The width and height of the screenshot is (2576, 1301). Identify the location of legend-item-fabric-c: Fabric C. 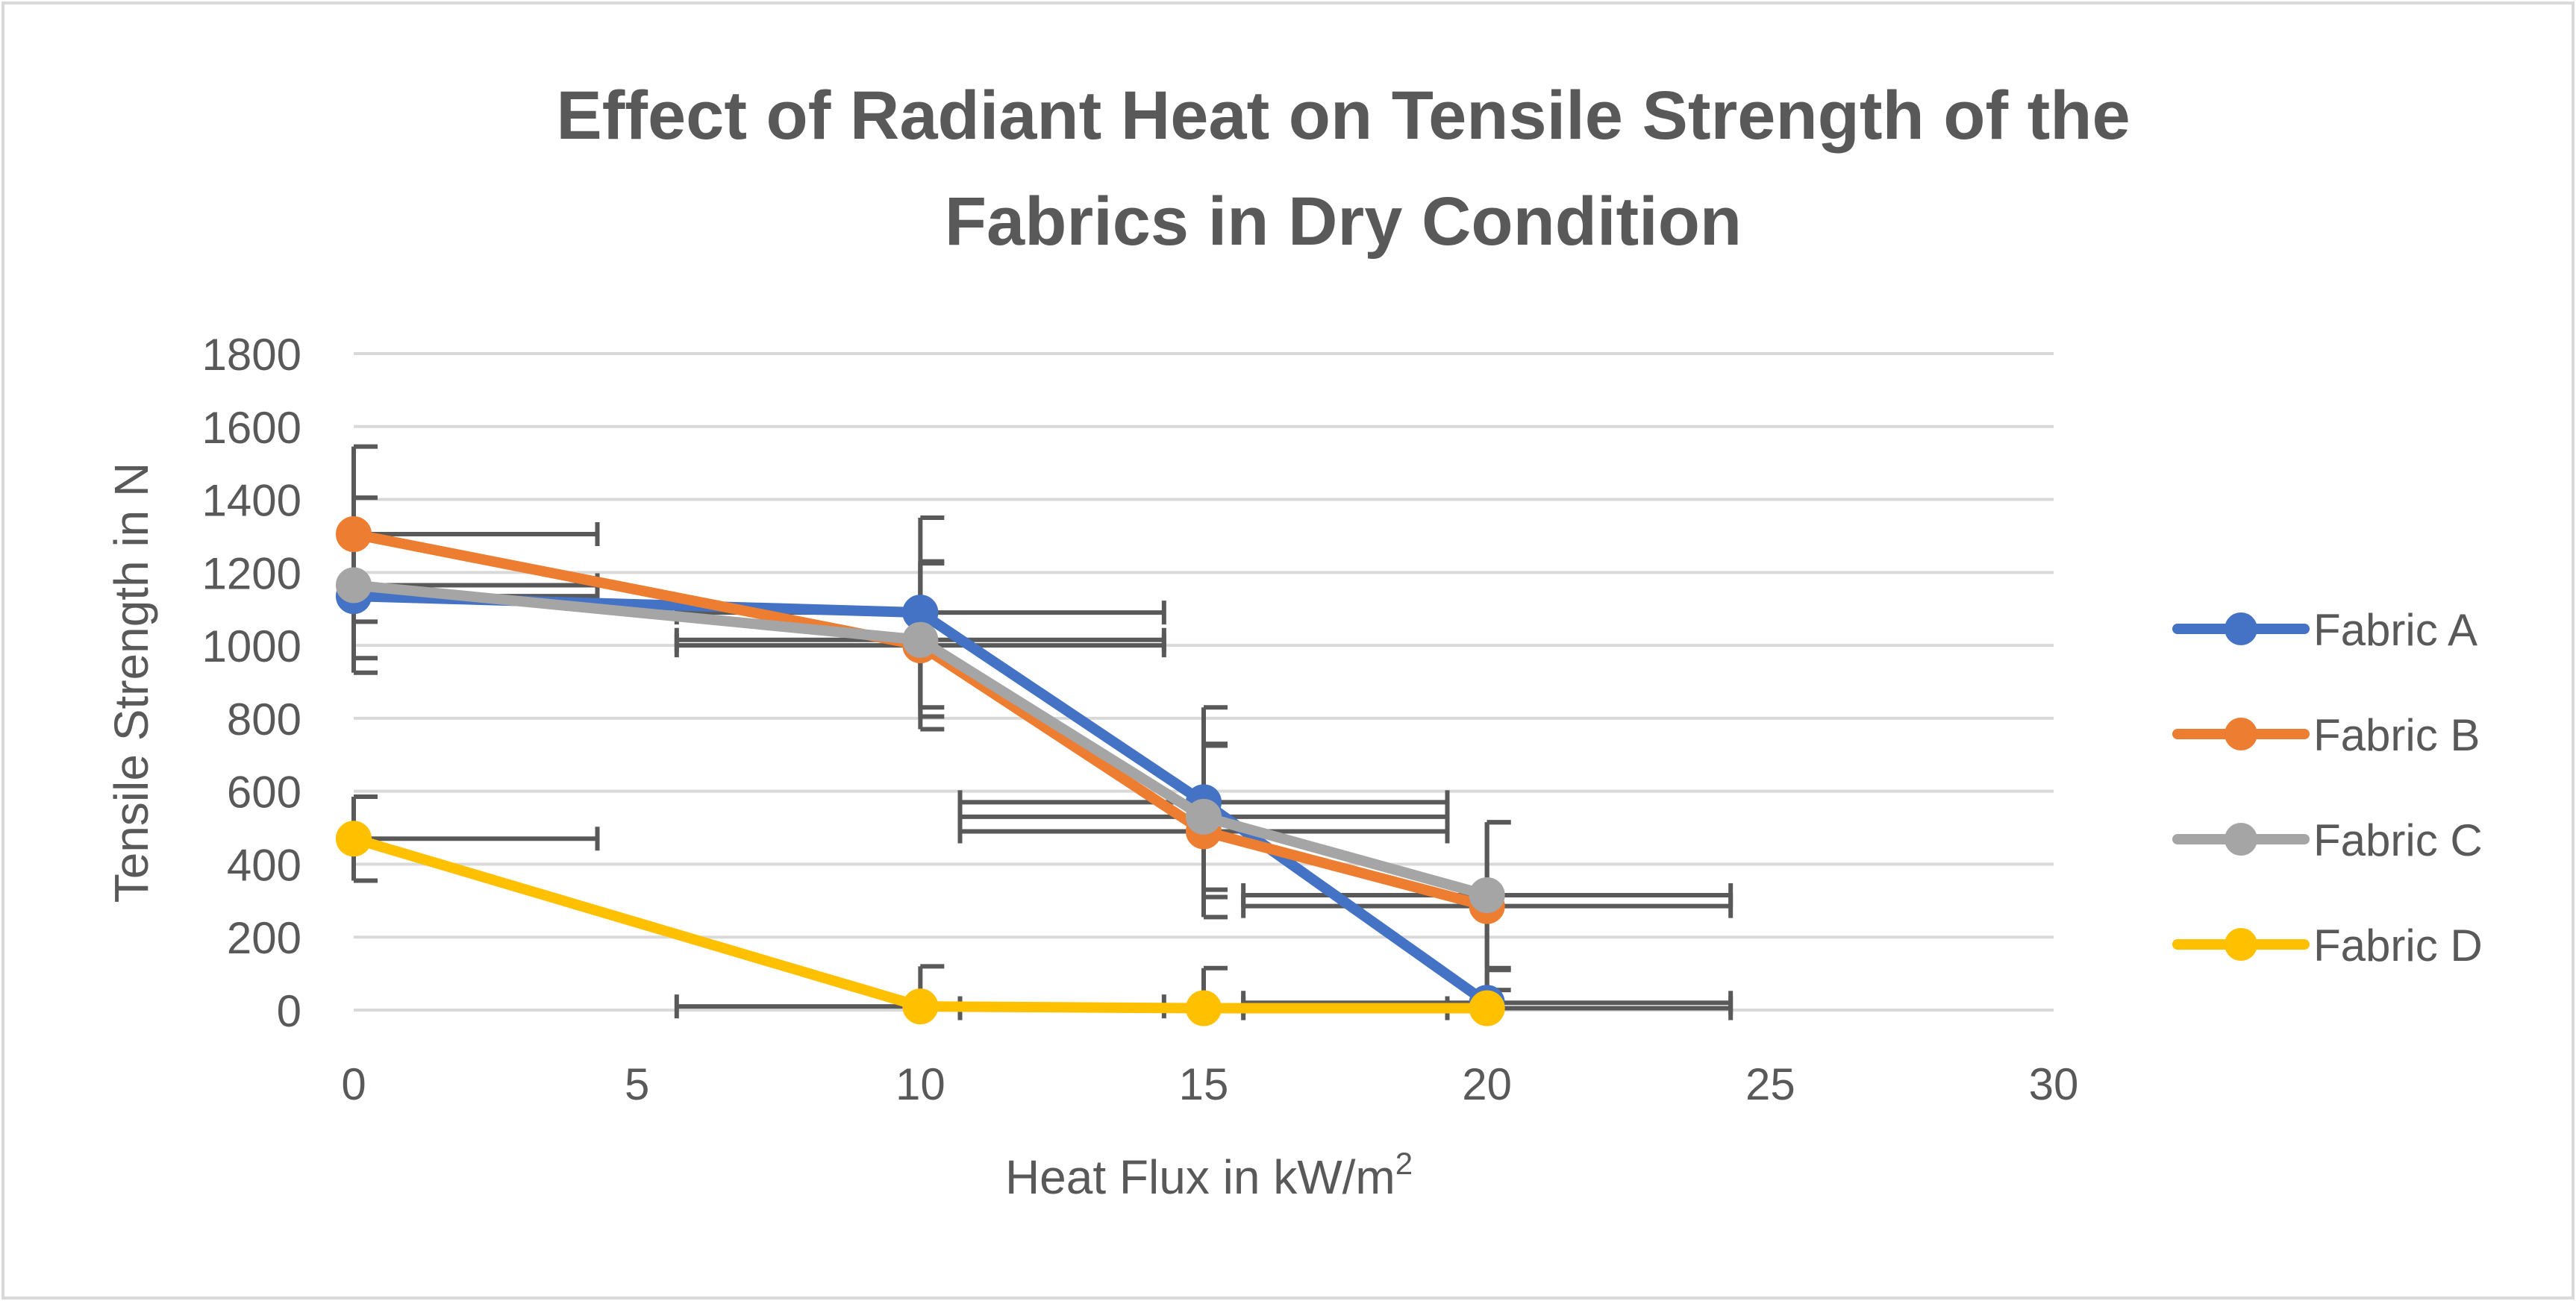
(2327, 840).